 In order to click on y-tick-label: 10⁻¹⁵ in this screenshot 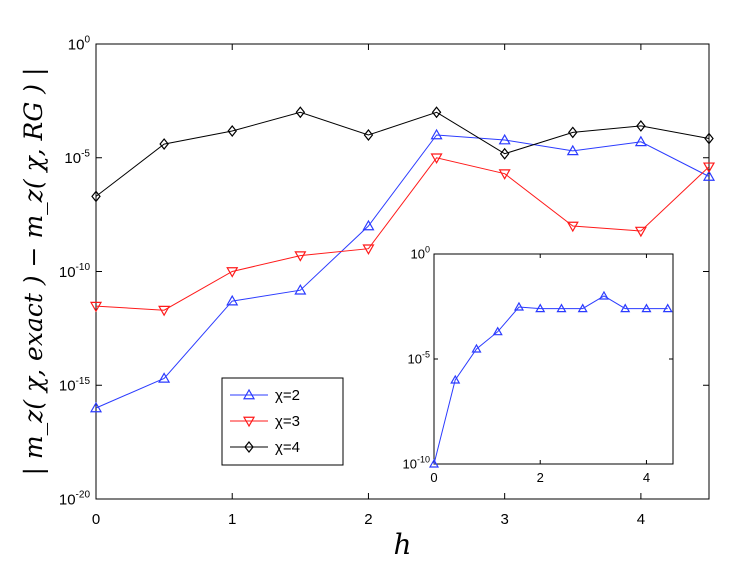, I will do `click(75, 385)`.